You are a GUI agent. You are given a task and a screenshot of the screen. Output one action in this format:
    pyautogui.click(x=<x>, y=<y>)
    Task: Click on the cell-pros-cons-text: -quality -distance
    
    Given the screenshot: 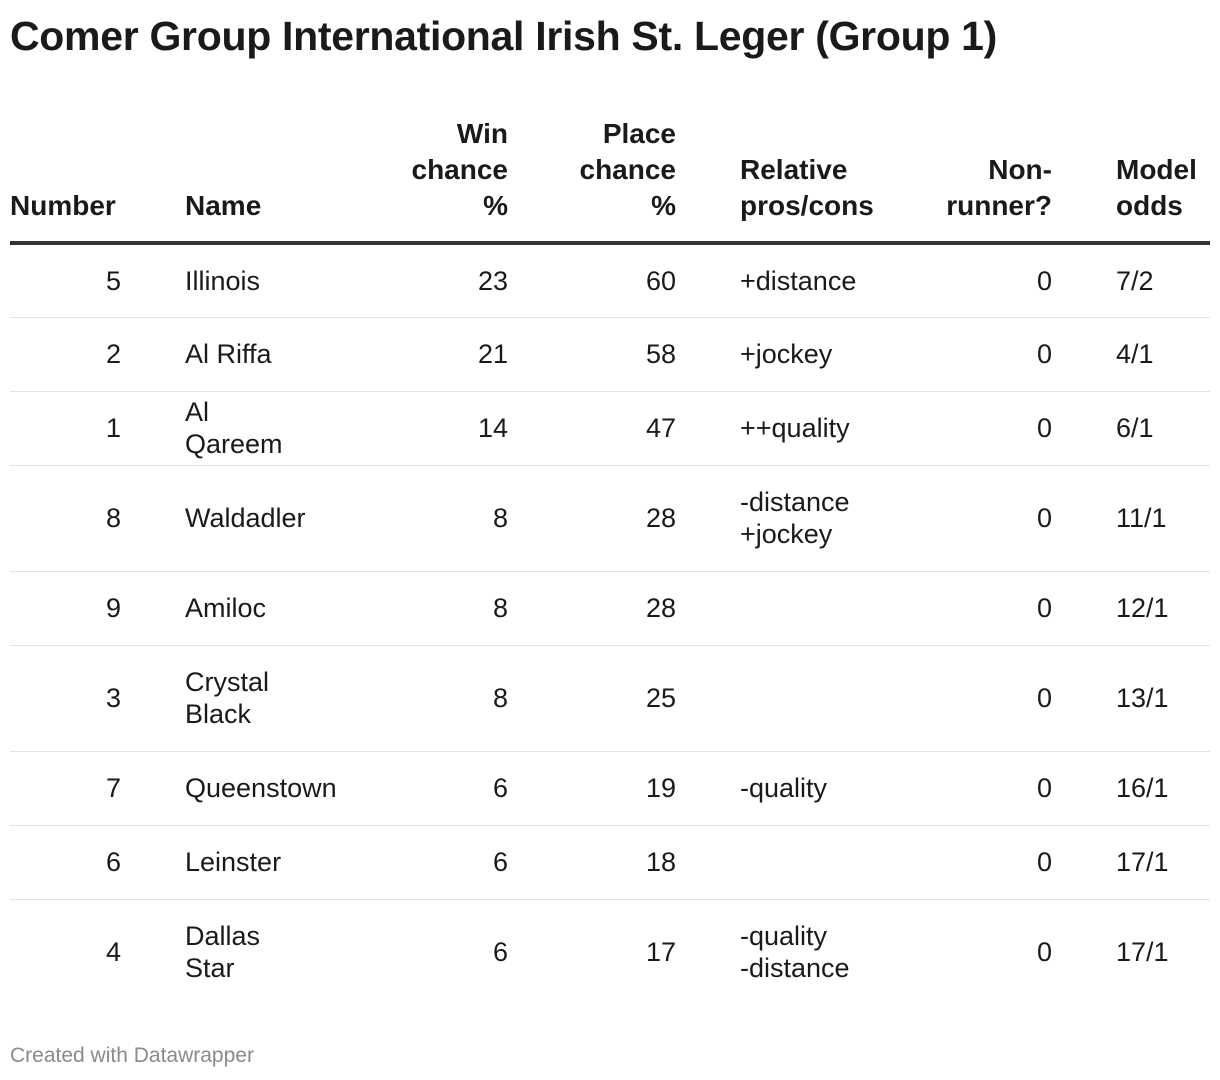 What is the action you would take?
    pyautogui.click(x=795, y=952)
    